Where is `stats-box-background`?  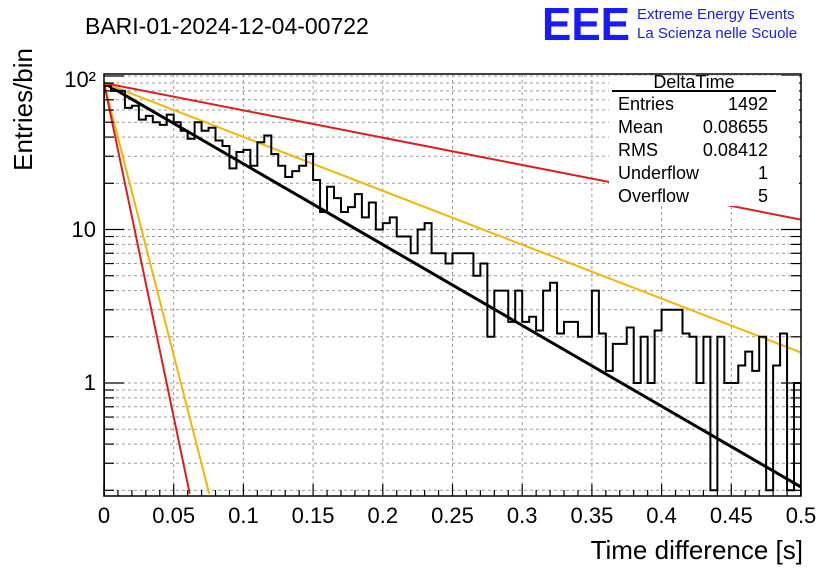
stats-box-background is located at coordinates (704, 141).